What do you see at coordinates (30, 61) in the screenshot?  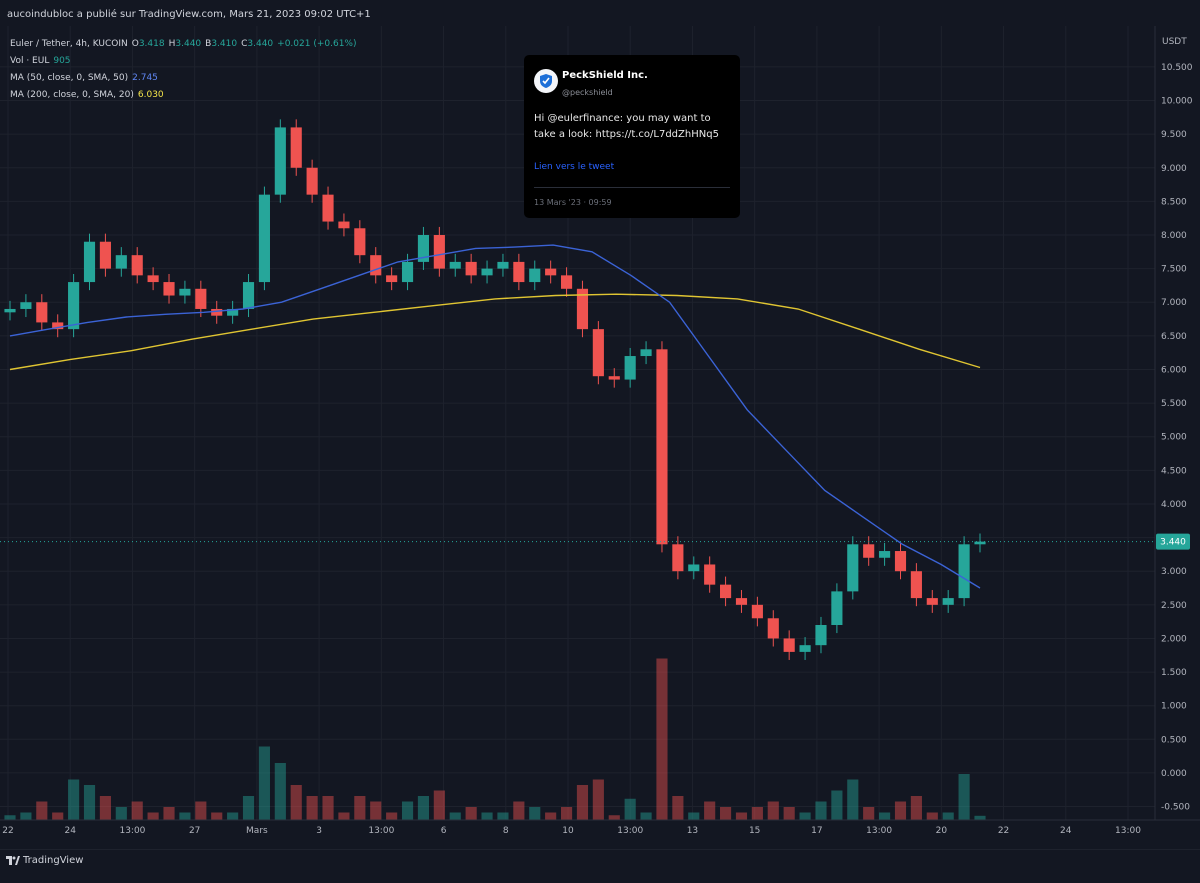 I see `volume-label: Vol · EUL` at bounding box center [30, 61].